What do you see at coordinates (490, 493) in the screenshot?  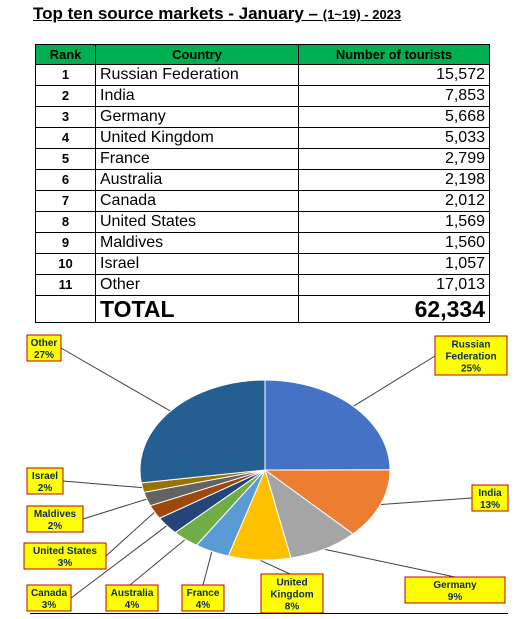 I see `data-label-text: India` at bounding box center [490, 493].